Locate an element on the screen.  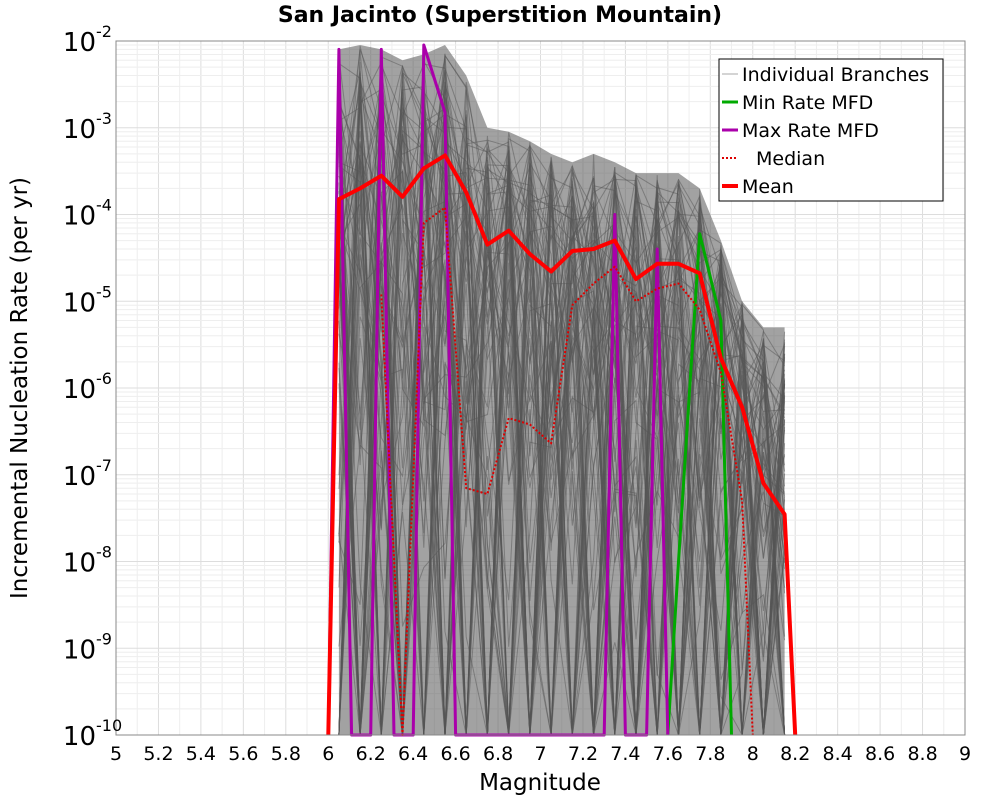
y-tick-exponent: -6 is located at coordinates (104, 378).